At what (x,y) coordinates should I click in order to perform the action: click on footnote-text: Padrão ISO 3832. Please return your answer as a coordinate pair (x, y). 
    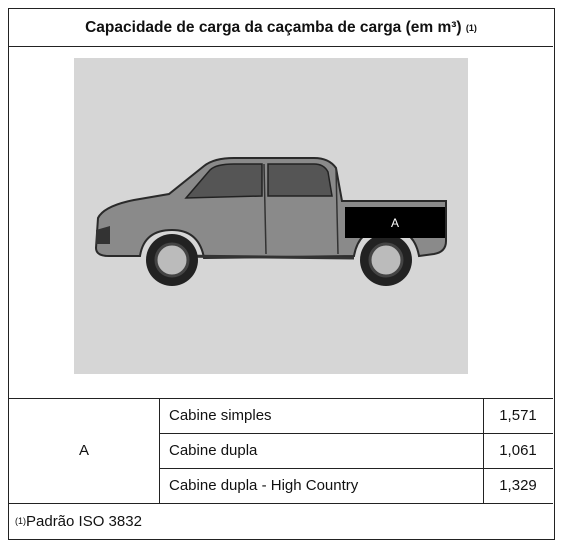
    Looking at the image, I should click on (84, 521).